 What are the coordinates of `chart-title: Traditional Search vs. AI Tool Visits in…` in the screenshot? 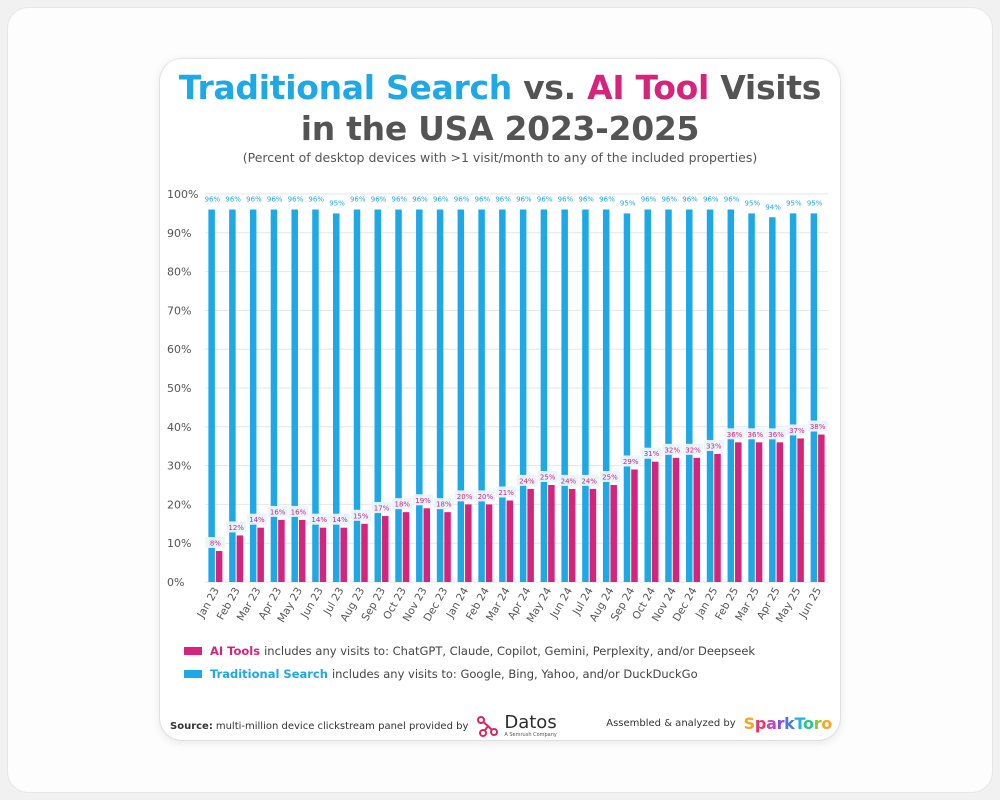 It's located at (500, 108).